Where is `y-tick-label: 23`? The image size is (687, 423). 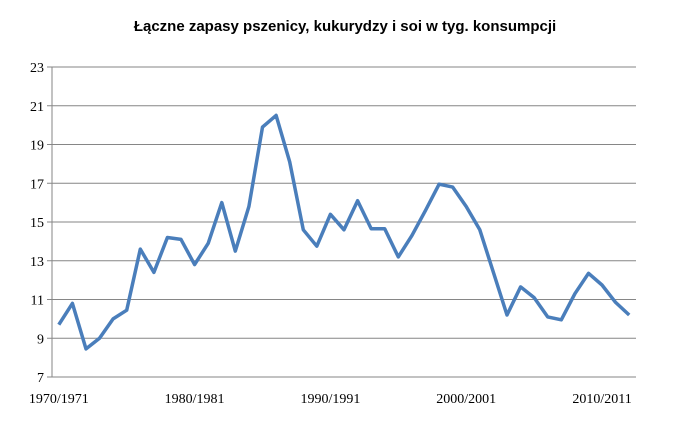 y-tick-label: 23 is located at coordinates (37, 68).